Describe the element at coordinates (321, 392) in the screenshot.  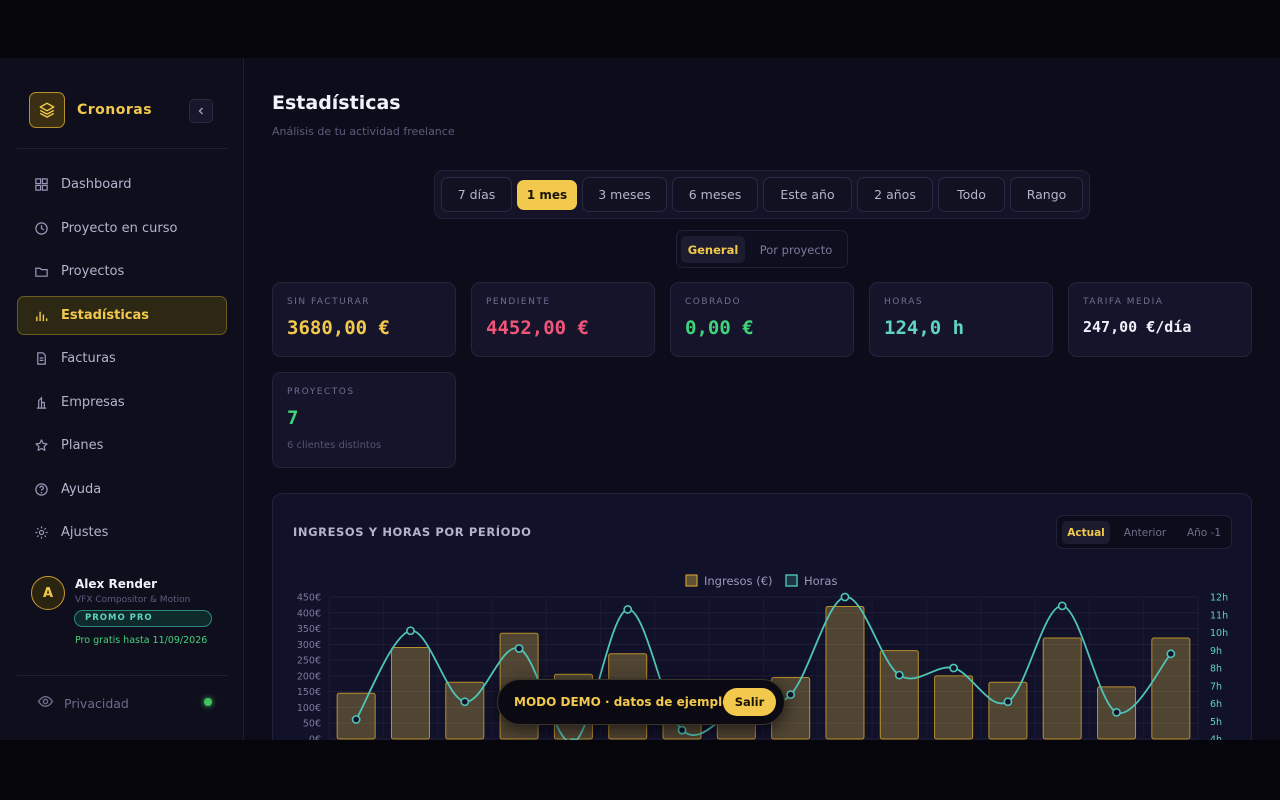
I see `card-label: PROYECTOS` at that location.